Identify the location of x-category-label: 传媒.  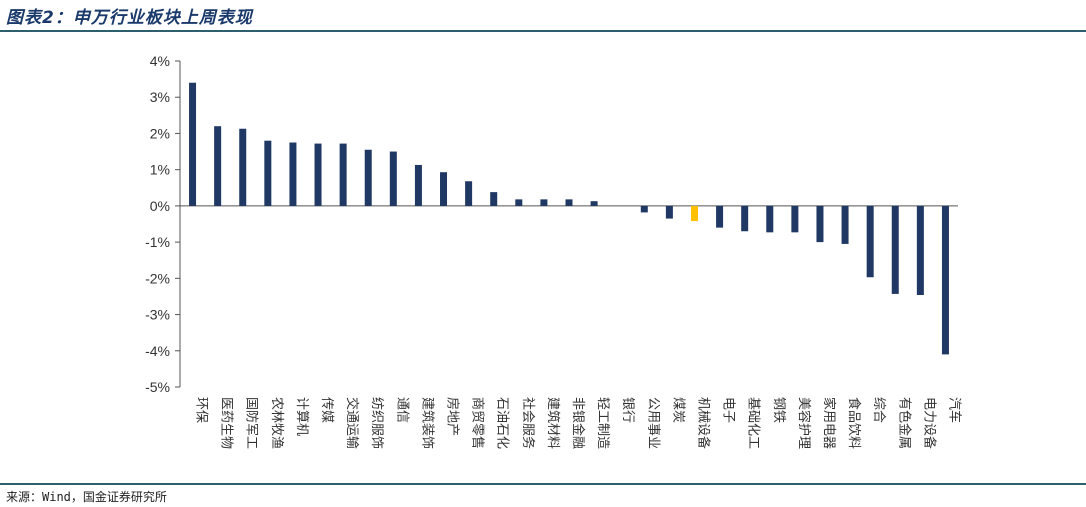
(326, 410).